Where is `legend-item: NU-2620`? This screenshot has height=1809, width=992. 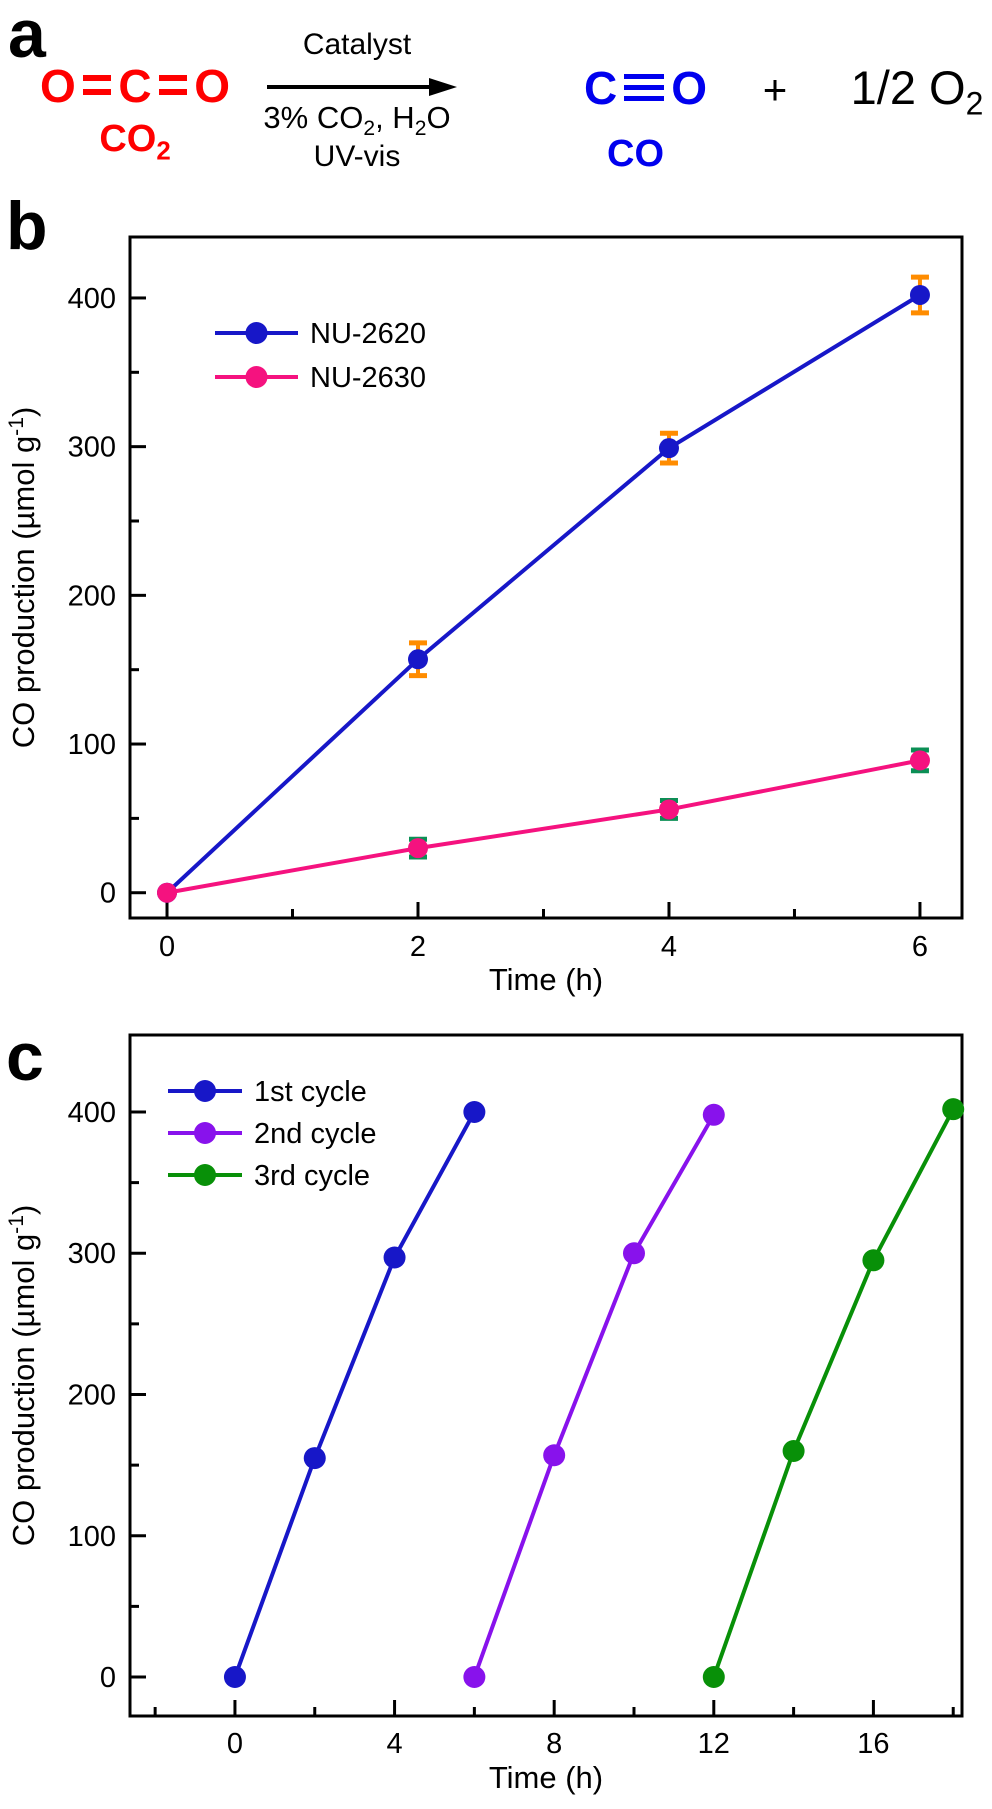
legend-item: NU-2620 is located at coordinates (320, 334).